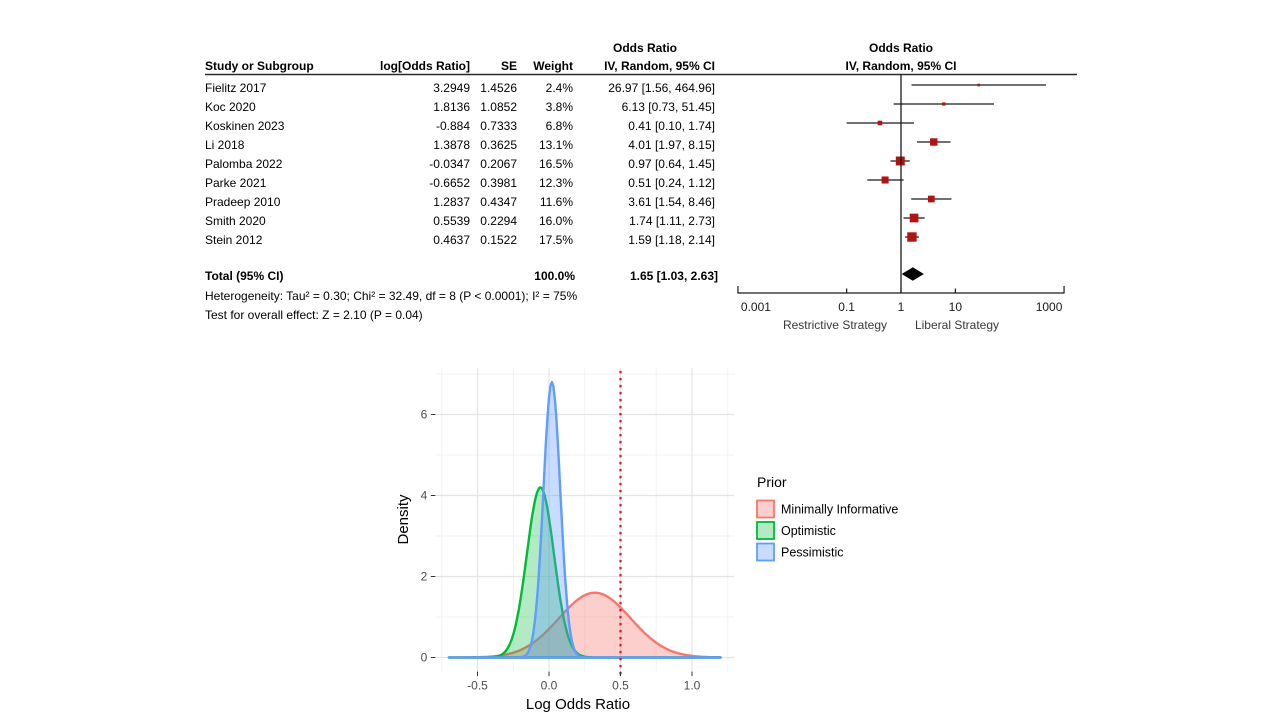 This screenshot has width=1280, height=720. I want to click on cell-se: 0.3625, so click(498, 145).